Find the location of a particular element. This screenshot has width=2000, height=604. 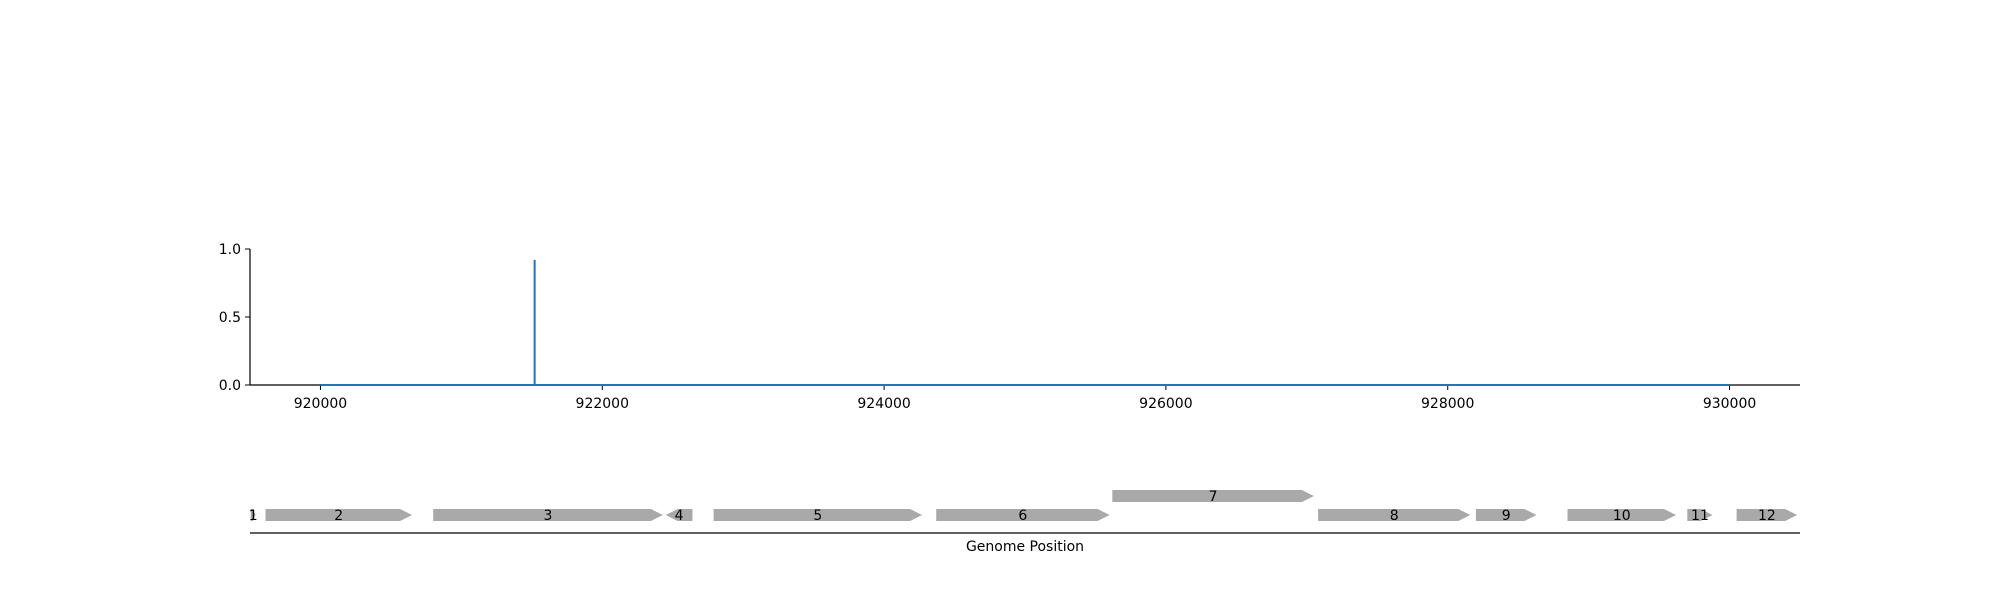

y-tick-label: 0.5 is located at coordinates (230, 318).